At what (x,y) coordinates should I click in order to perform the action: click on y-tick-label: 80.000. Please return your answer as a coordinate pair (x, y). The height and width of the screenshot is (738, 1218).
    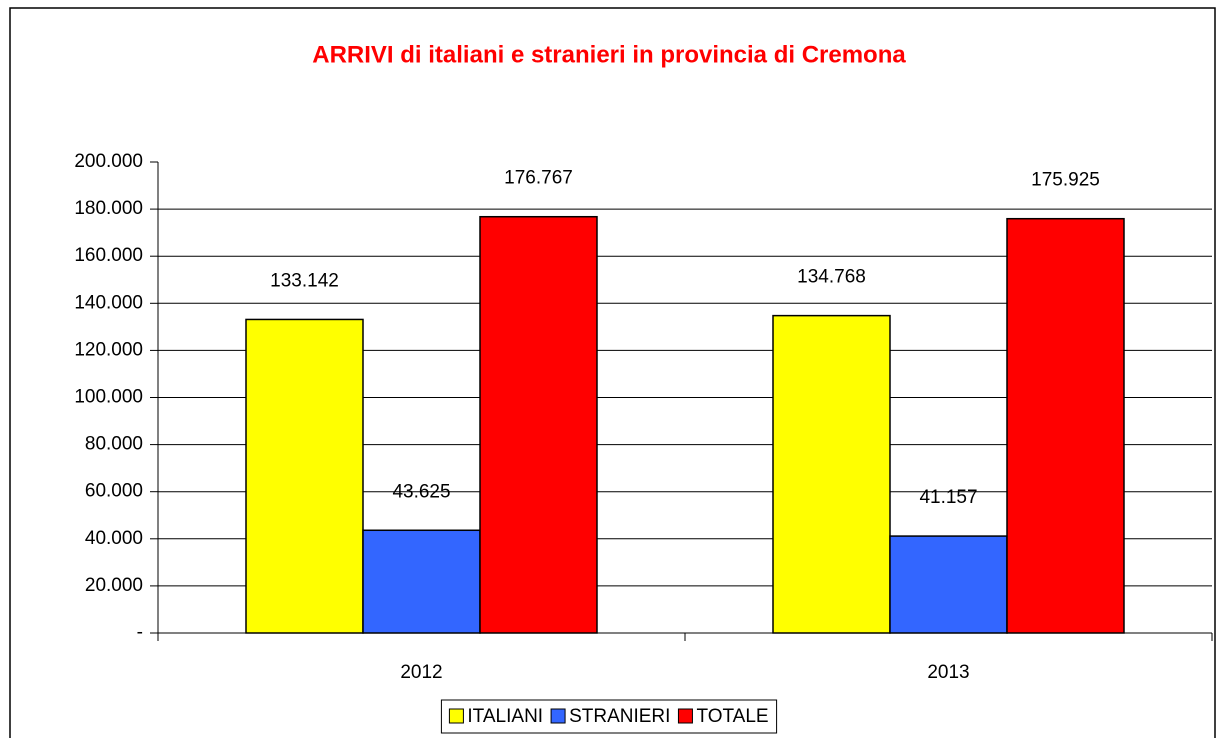
    Looking at the image, I should click on (114, 444).